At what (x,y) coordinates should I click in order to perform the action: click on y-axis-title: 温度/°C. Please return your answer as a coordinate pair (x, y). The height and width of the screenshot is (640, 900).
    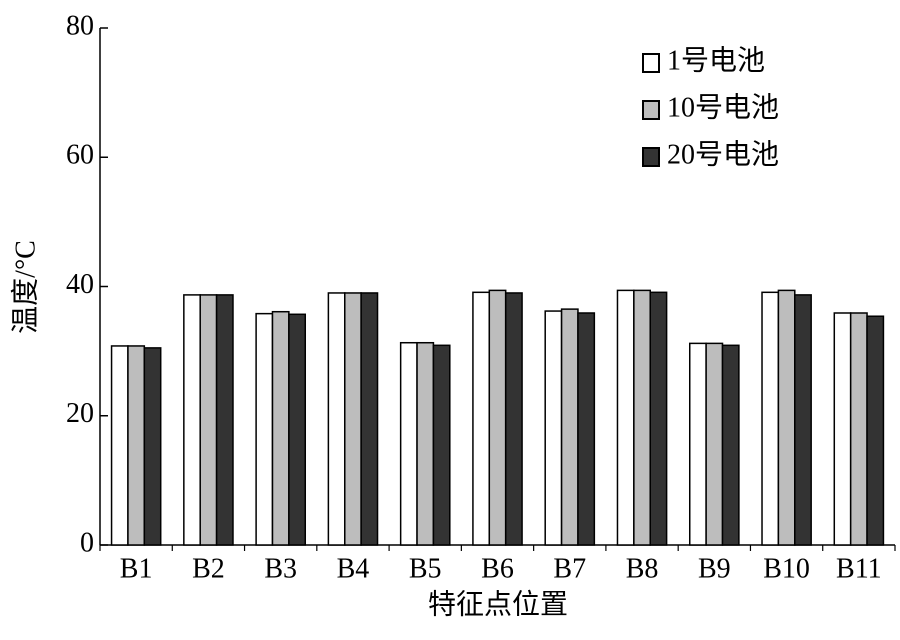
    Looking at the image, I should click on (25, 287).